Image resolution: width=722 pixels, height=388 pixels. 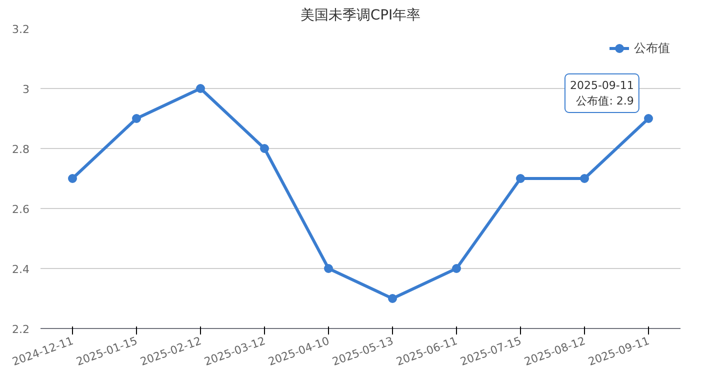 I want to click on chart-title: 美国未季调CPI年率, so click(x=360, y=16).